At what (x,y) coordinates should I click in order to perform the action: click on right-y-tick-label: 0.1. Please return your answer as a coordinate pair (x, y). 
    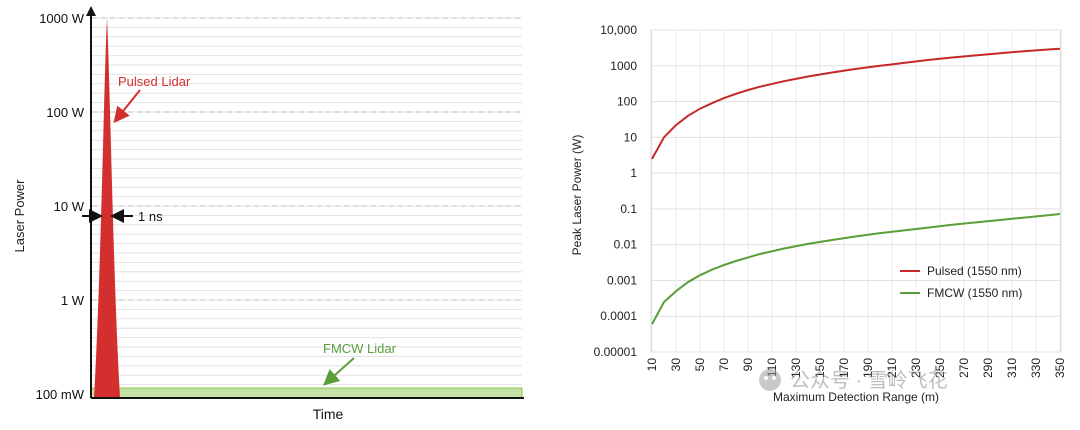
    Looking at the image, I should click on (628, 209).